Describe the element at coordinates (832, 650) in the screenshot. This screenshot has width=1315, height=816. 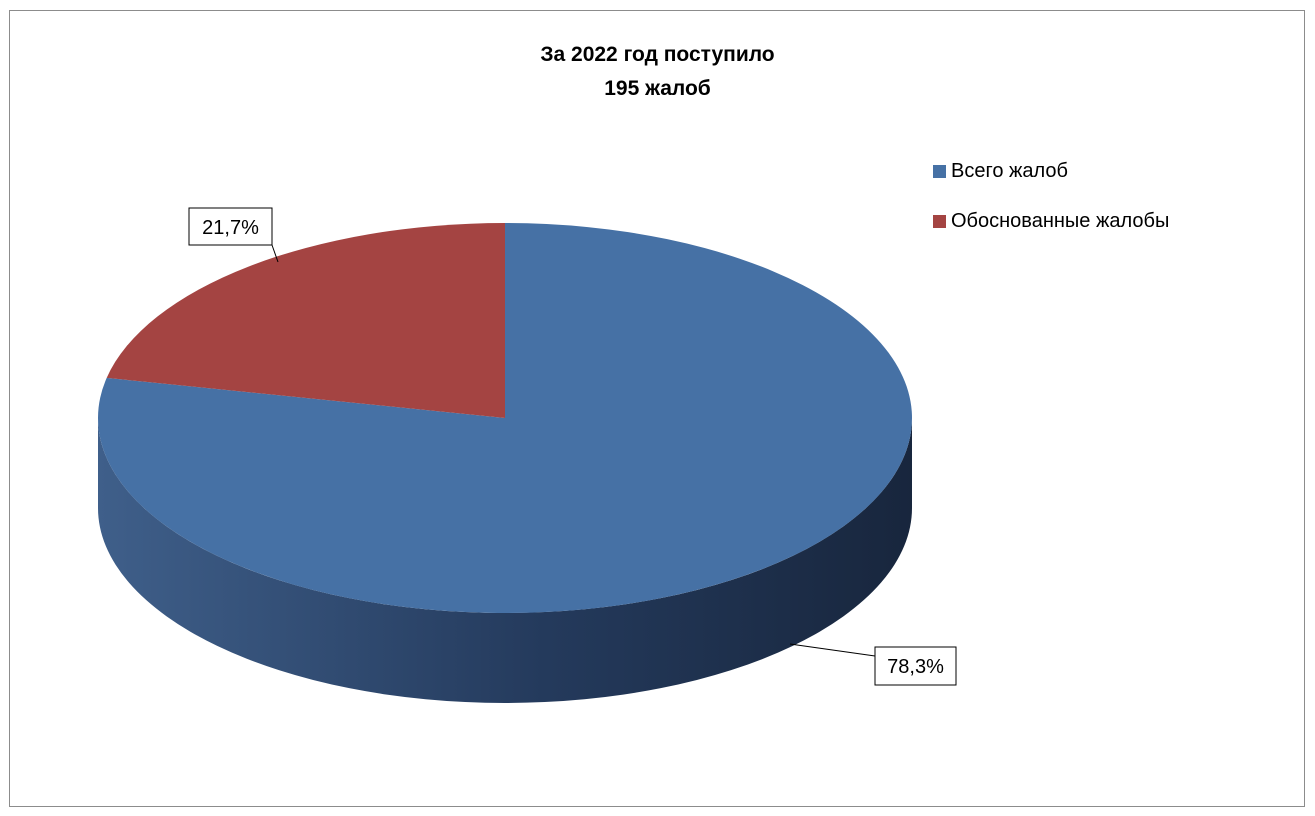
I see `leader-line-vsego-zhalob` at that location.